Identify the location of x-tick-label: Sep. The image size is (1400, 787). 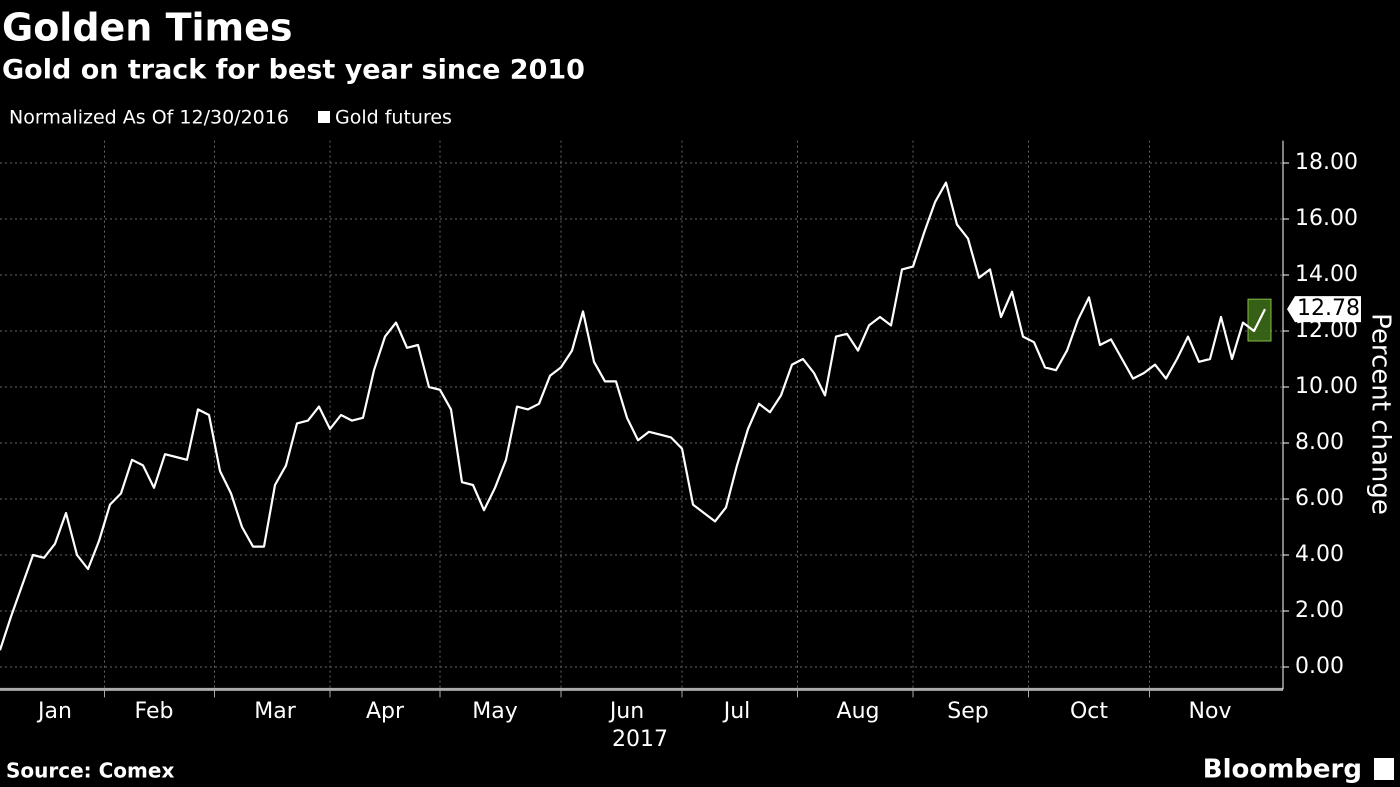
(967, 711).